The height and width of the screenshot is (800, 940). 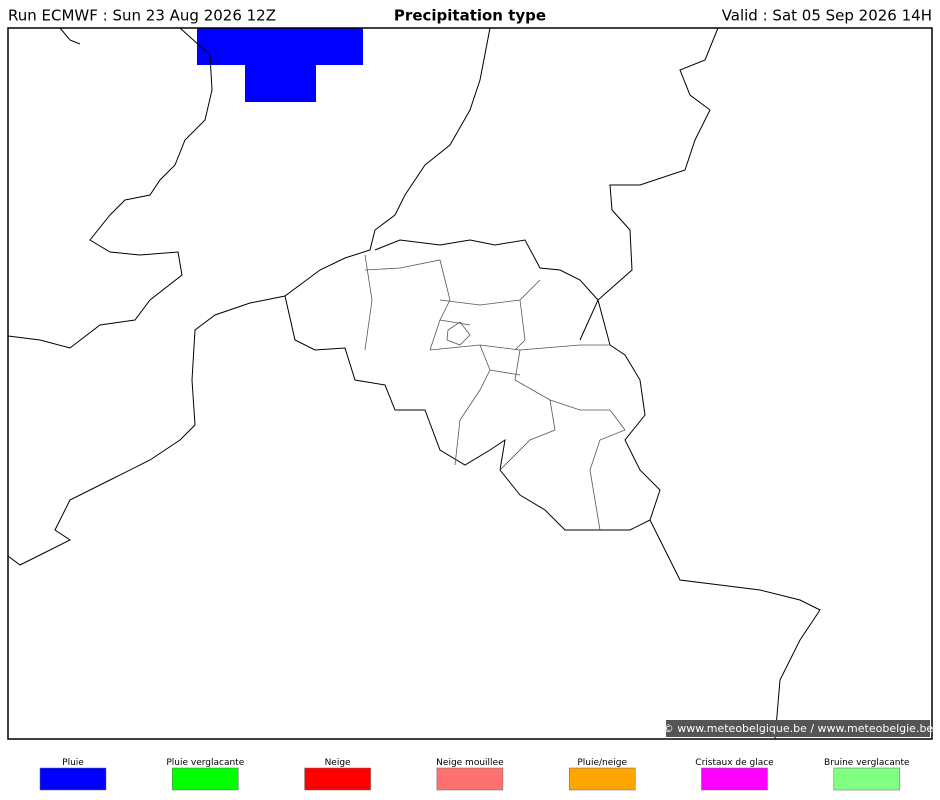 I want to click on valid-label: Valid : Sat 05 Sep 2026 14H, so click(x=827, y=16).